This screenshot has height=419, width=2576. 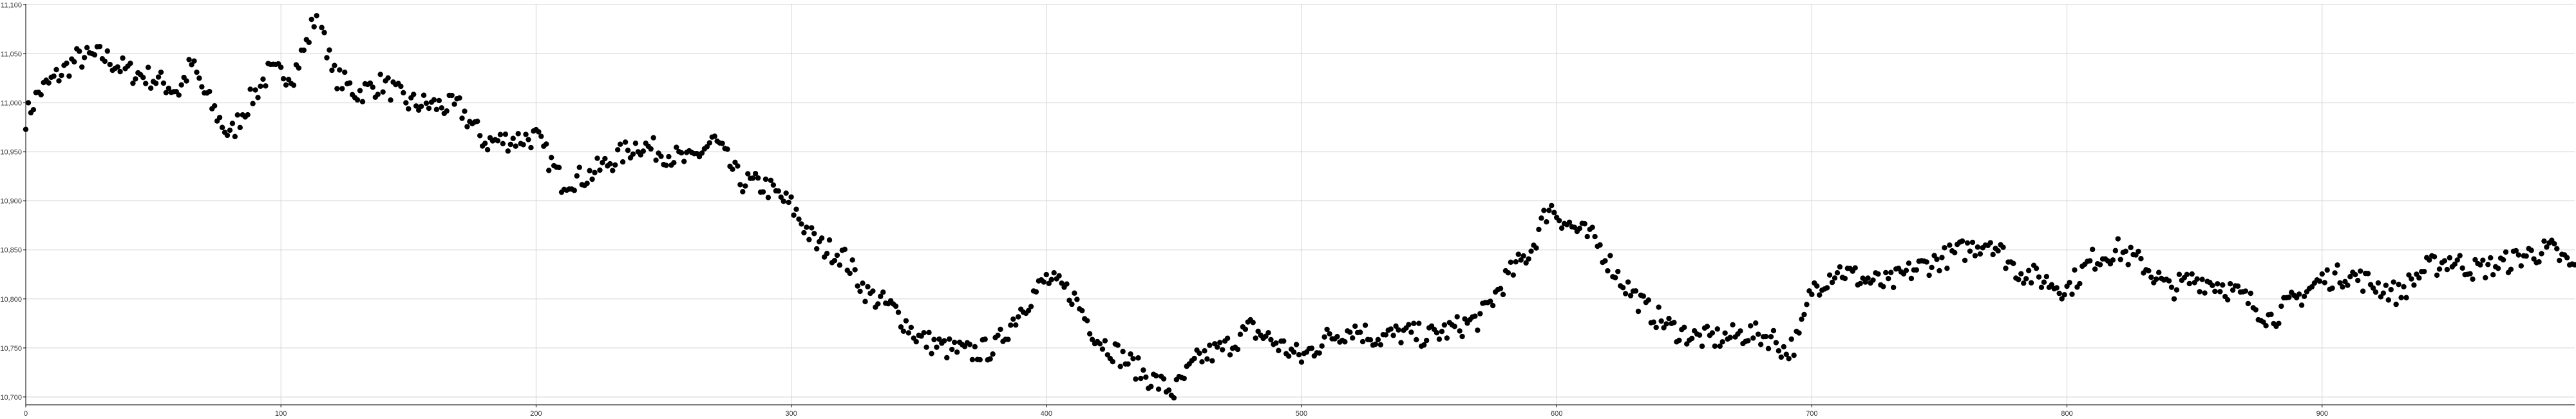 I want to click on y-tick-label: 11,050, so click(x=11, y=55).